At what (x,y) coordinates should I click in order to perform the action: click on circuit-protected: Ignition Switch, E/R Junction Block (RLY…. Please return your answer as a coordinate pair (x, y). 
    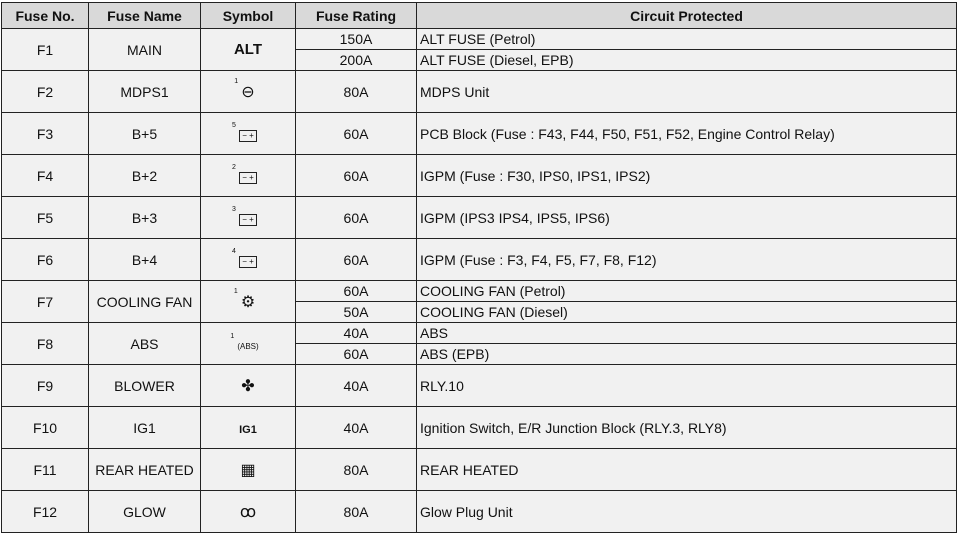
    Looking at the image, I should click on (686, 427).